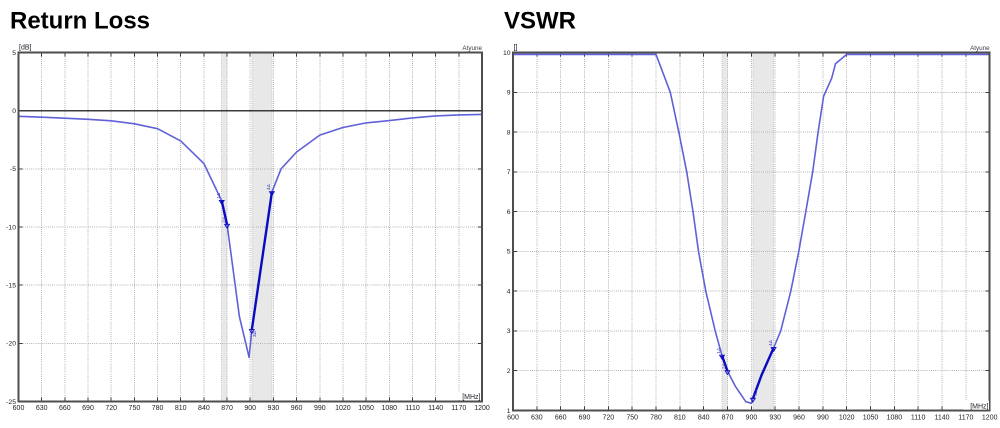 The width and height of the screenshot is (1000, 428). I want to click on svg-text: -15, so click(11, 286).